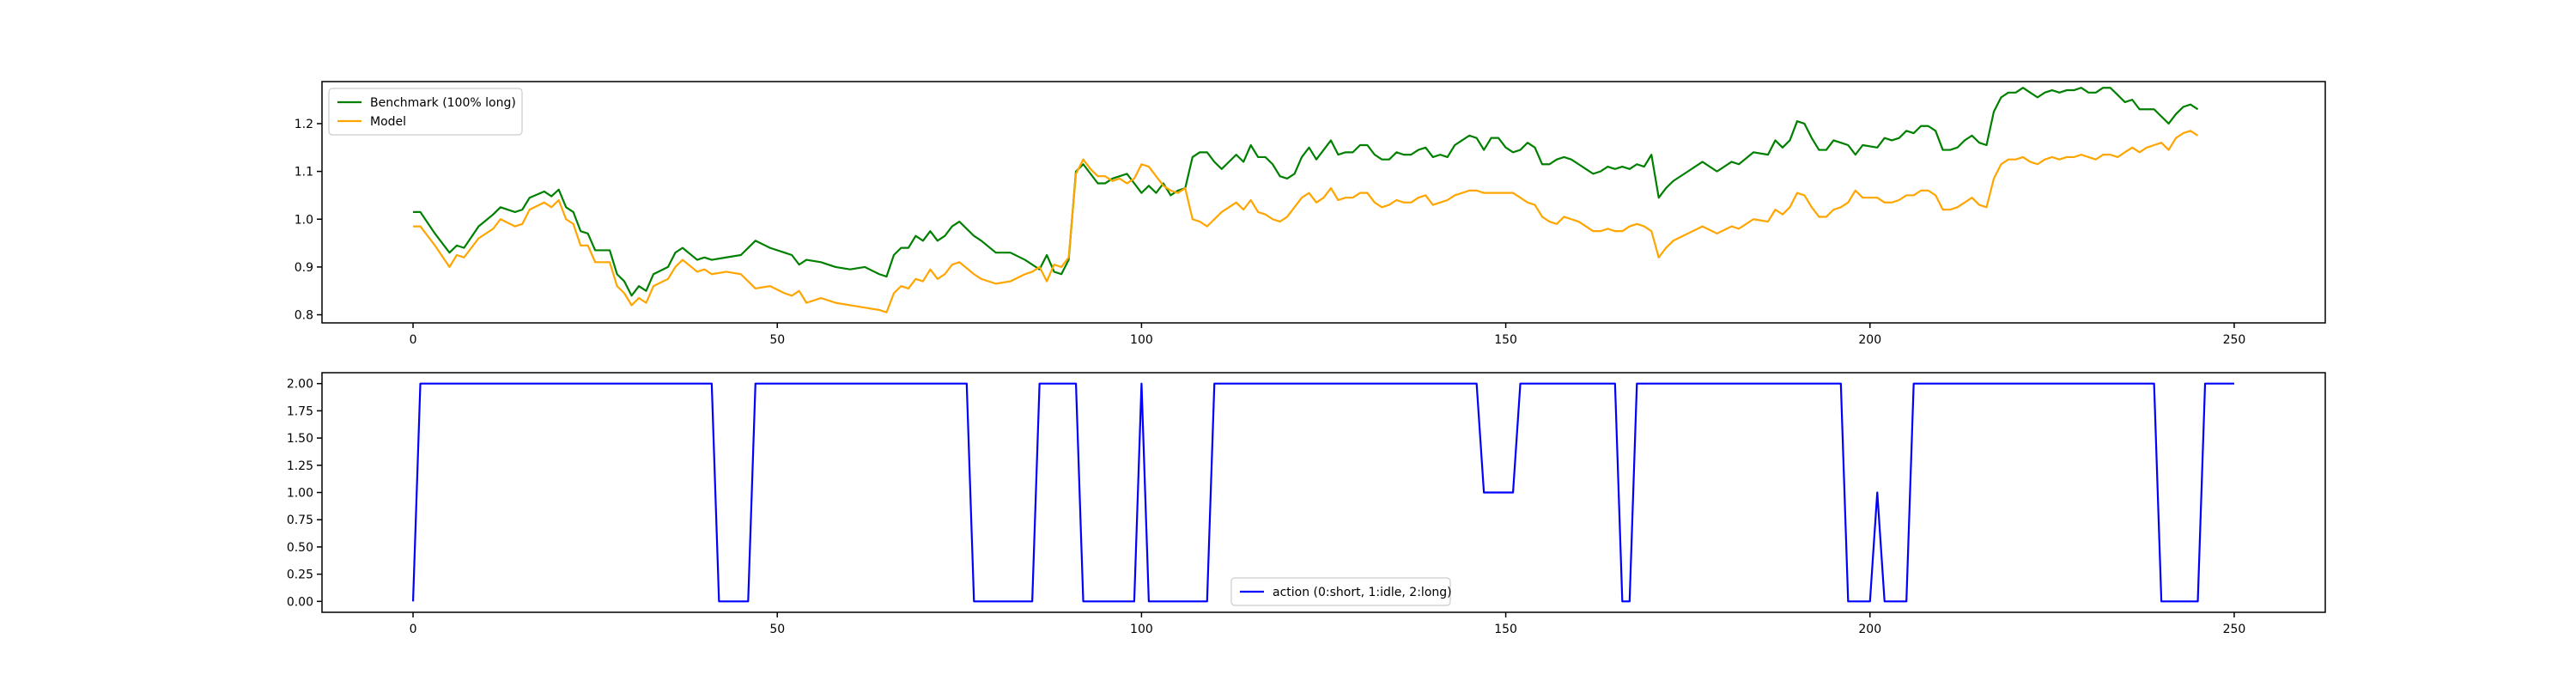  I want to click on y-tick-label-1-7: 1.75, so click(300, 411).